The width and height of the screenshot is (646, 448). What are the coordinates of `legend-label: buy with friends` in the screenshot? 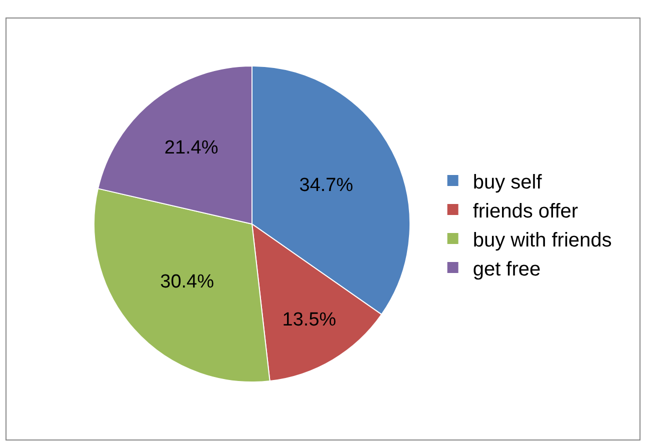 It's located at (542, 240).